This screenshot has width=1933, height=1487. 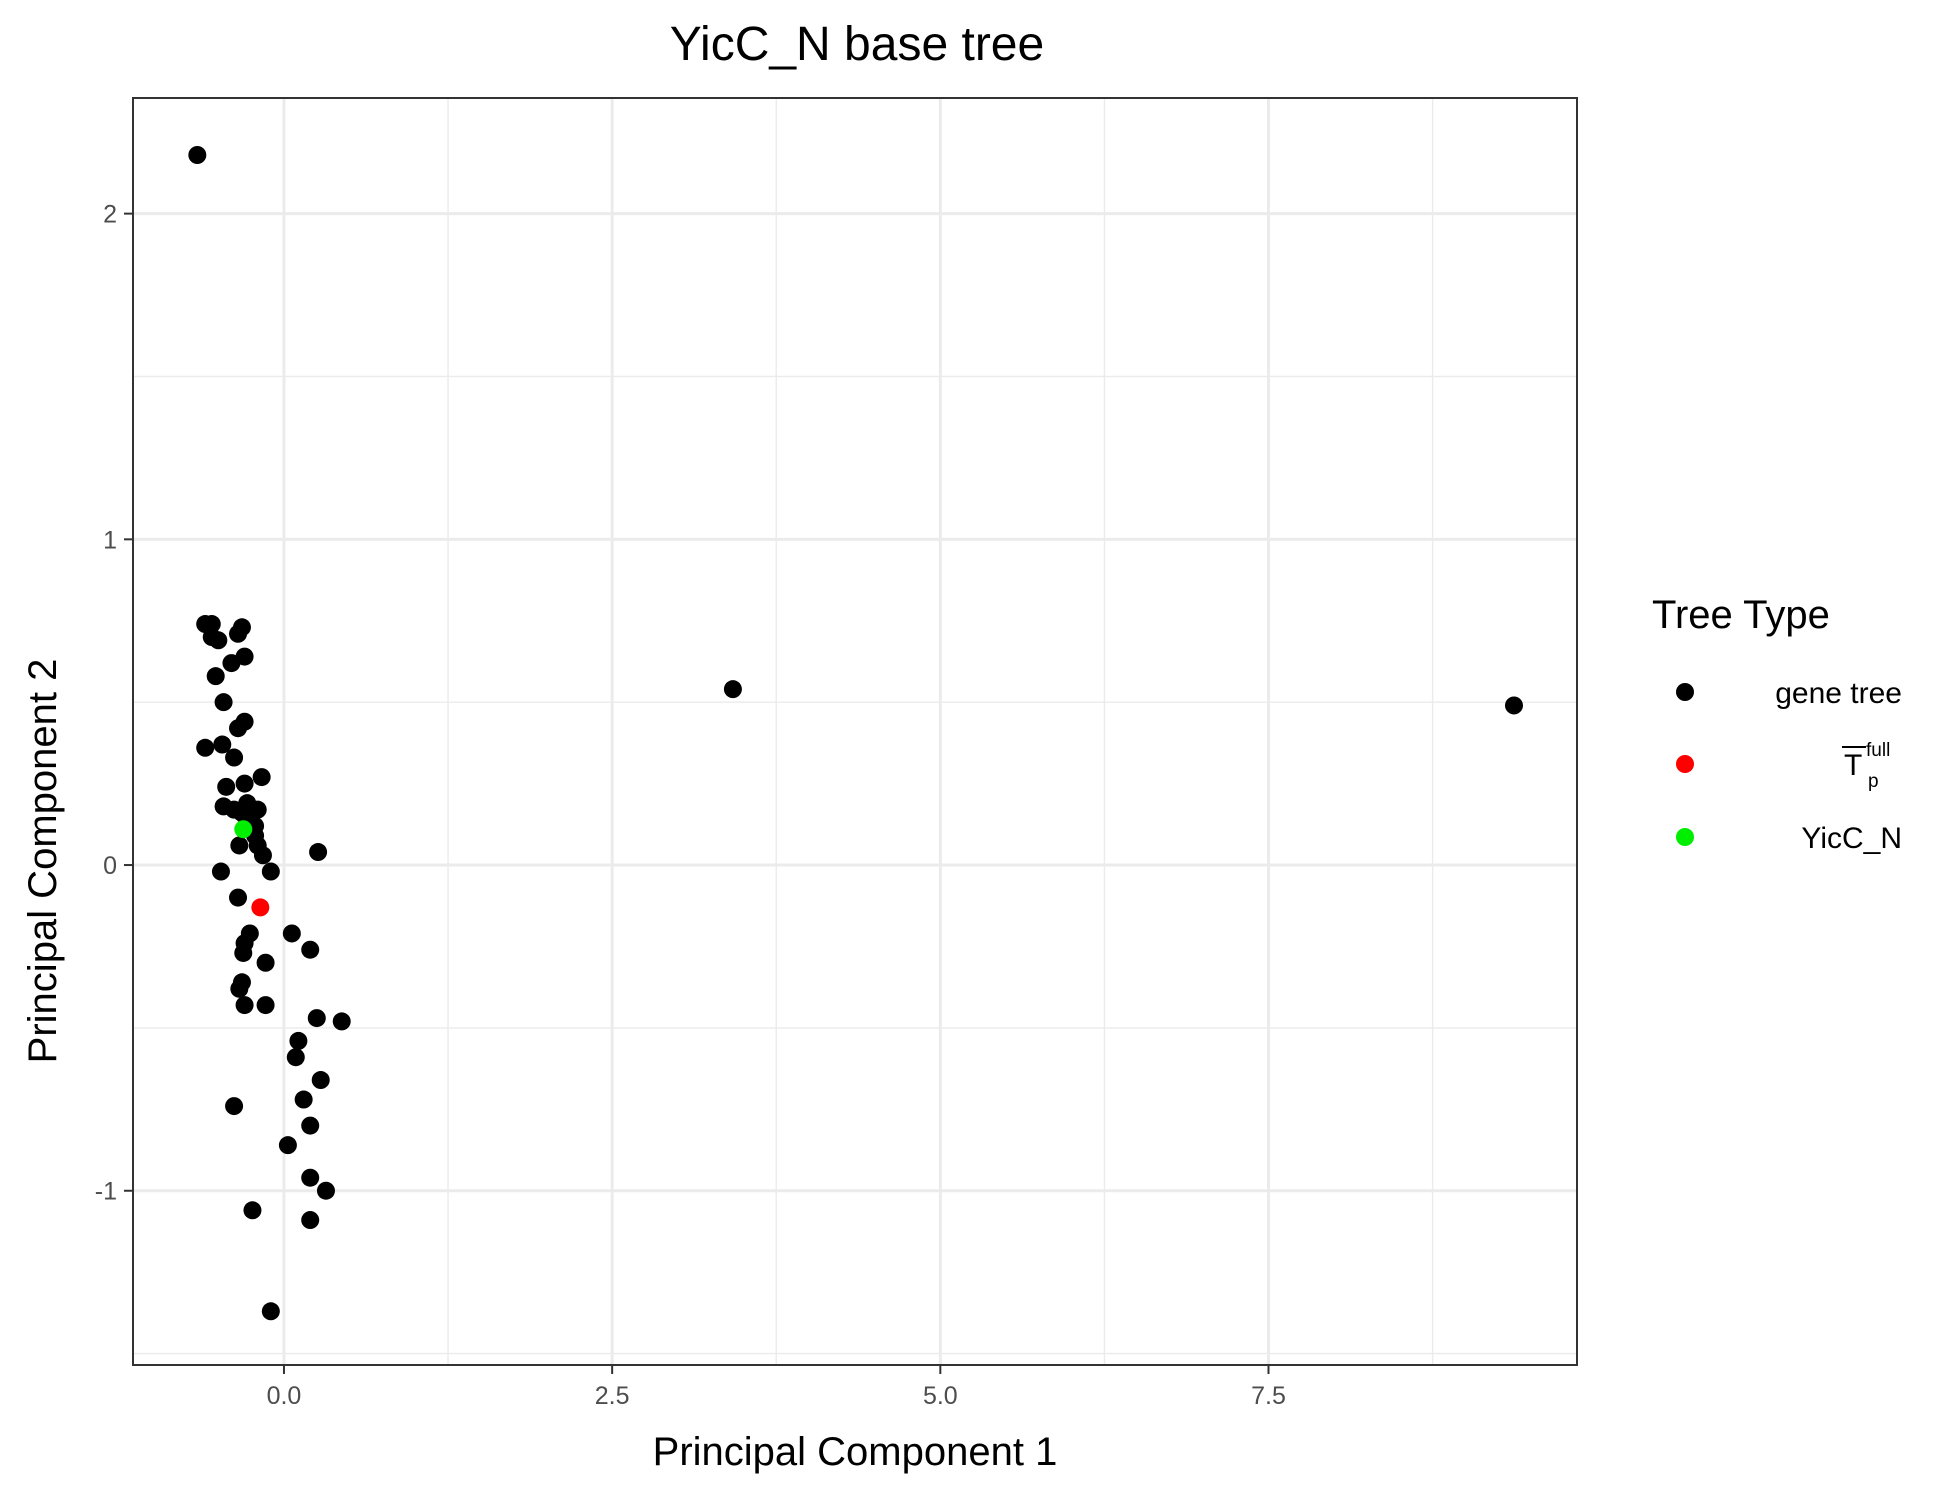 I want to click on y-tick-label-3: 2, so click(x=110, y=215).